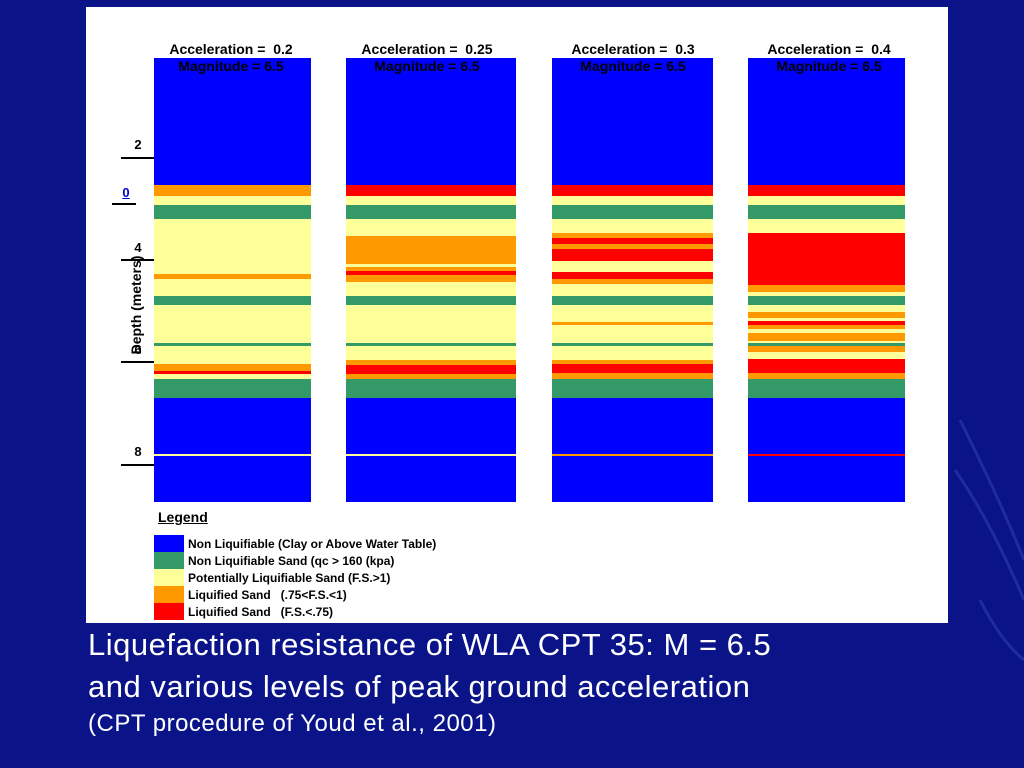  Describe the element at coordinates (261, 611) in the screenshot. I see `legend-label: Liquified Sand (F.S.<.75)` at that location.